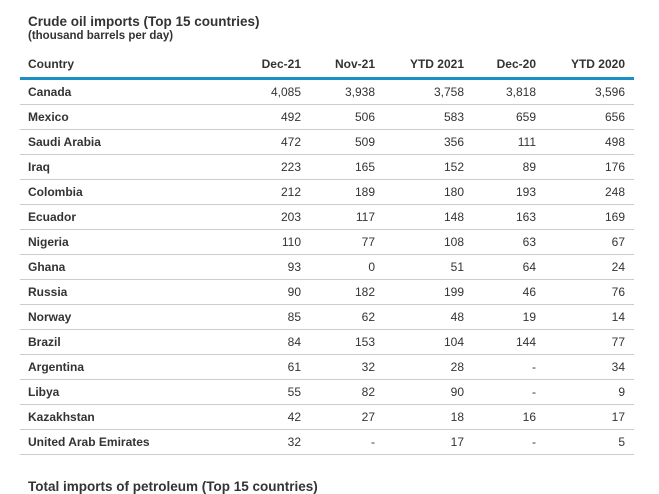  Describe the element at coordinates (509, 242) in the screenshot. I see `value-cell-dec-20: 63` at that location.